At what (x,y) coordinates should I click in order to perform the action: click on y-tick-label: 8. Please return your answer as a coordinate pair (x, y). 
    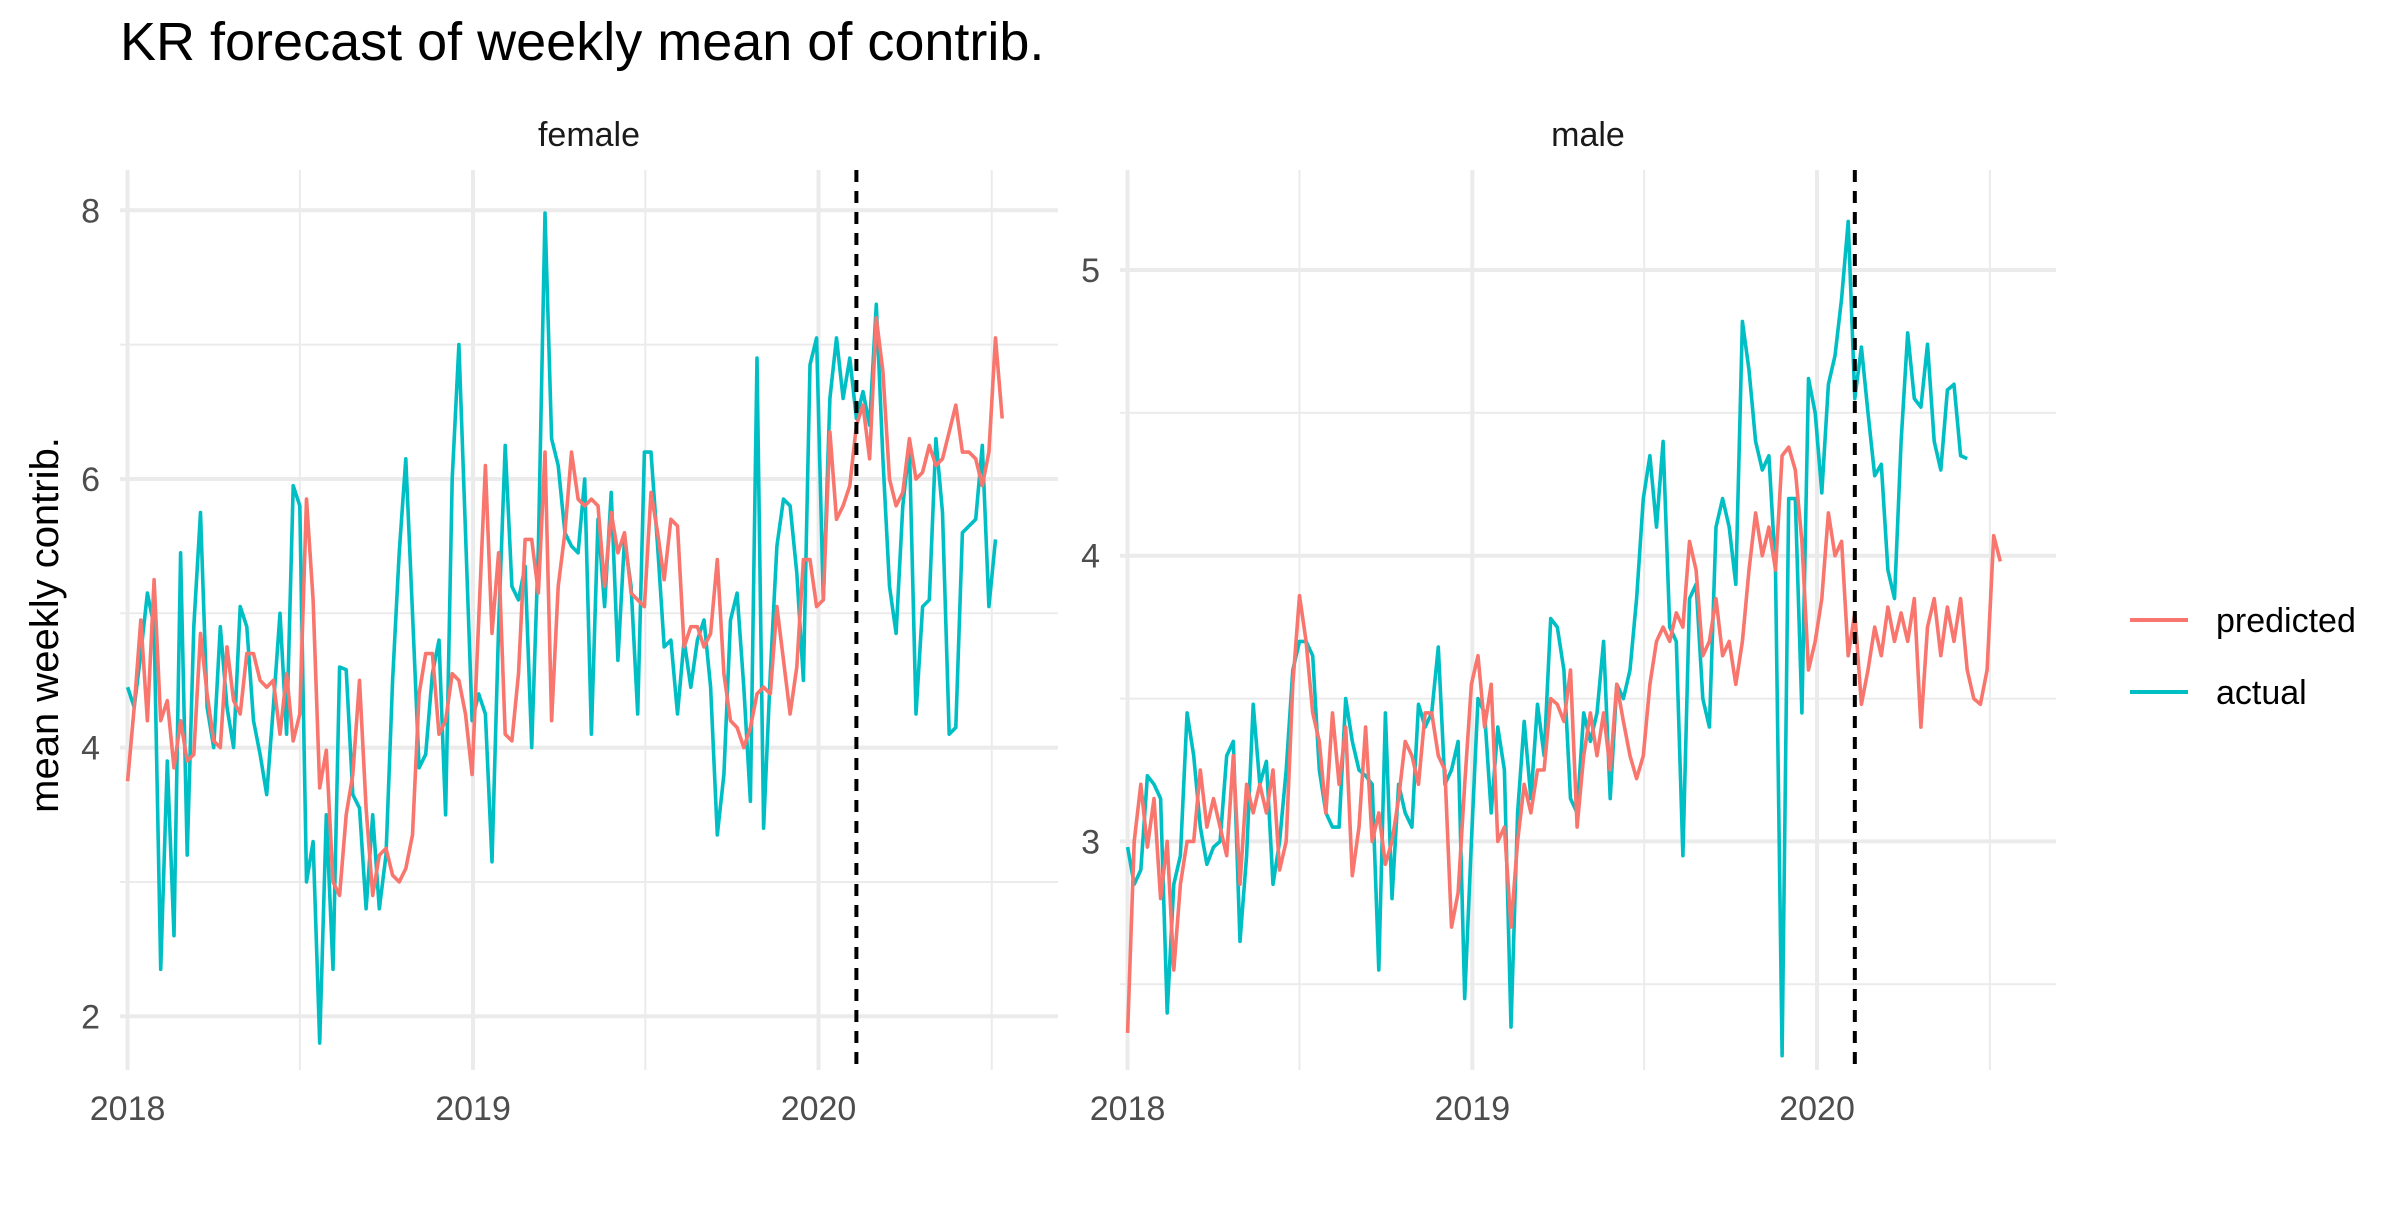
    Looking at the image, I should click on (90, 211).